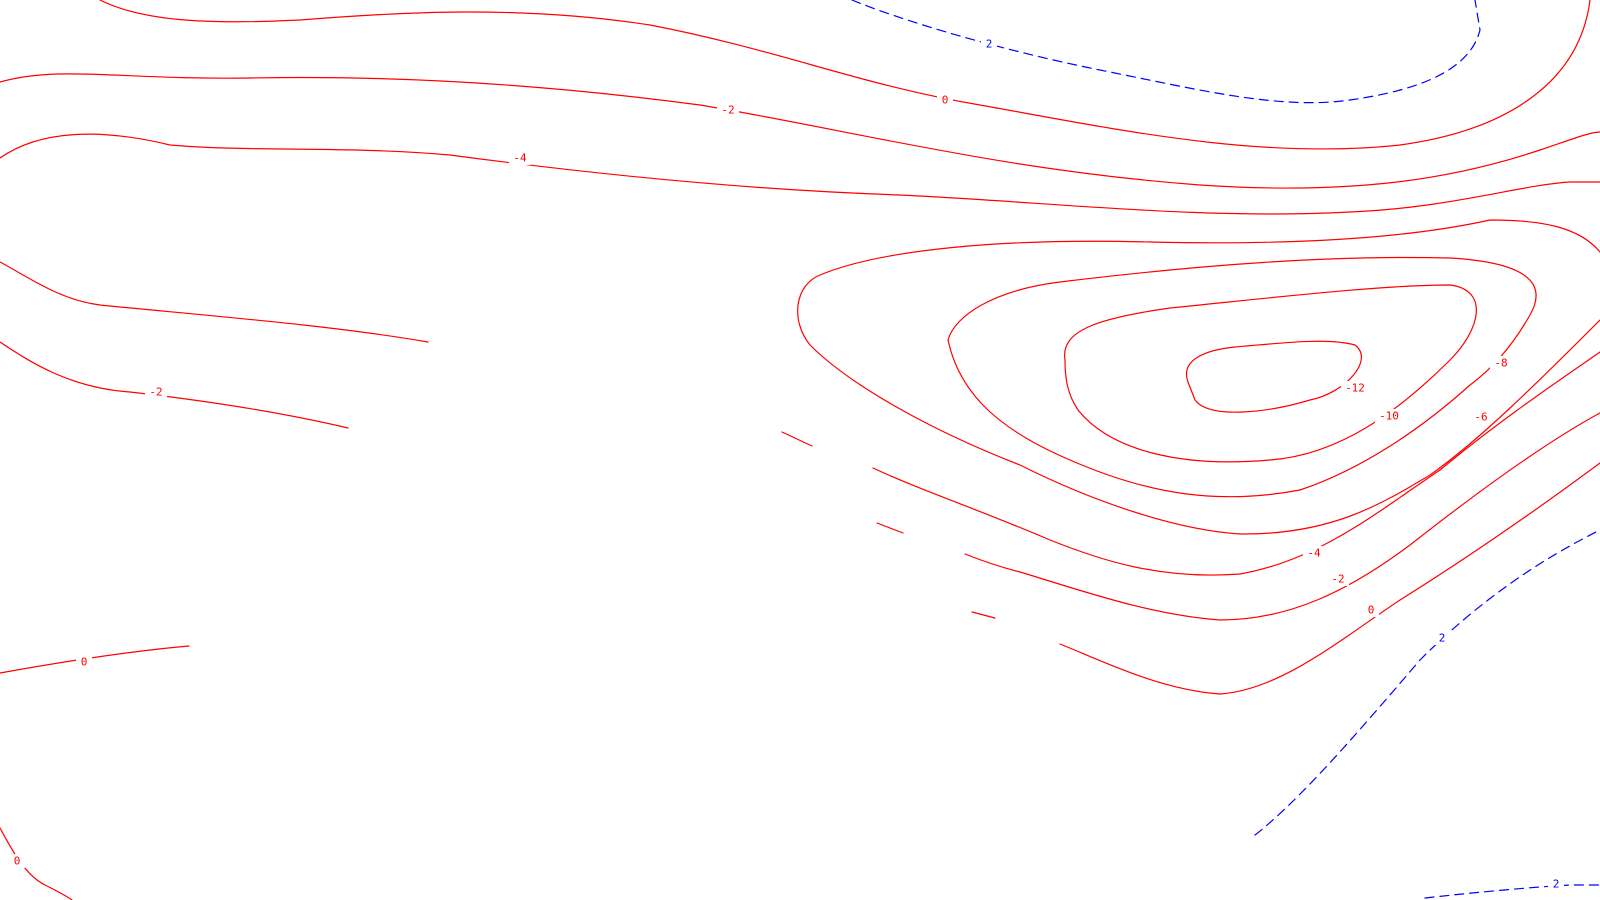  Describe the element at coordinates (1442, 638) in the screenshot. I see `contour-label-pos2-right: 2` at that location.